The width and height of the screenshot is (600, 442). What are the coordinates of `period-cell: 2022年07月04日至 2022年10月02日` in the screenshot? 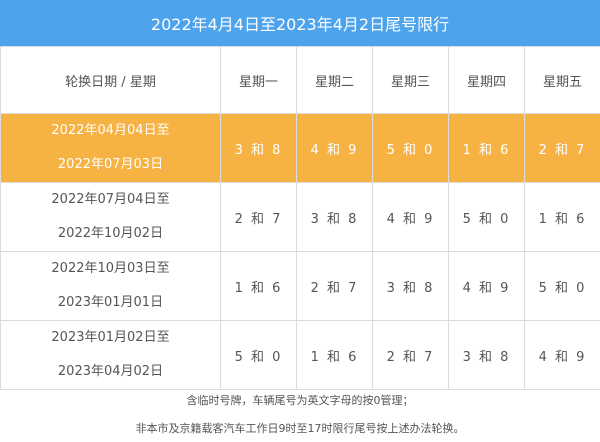 It's located at (110, 217).